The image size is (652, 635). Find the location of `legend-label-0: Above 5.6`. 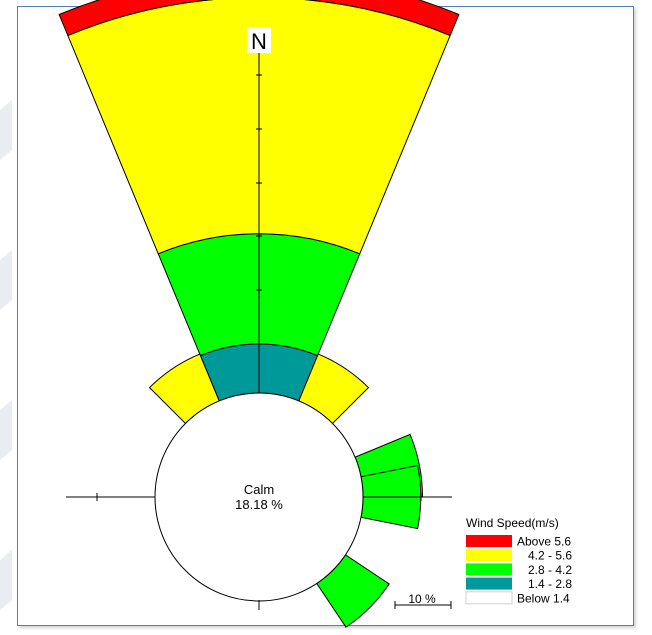

legend-label-0: Above 5.6 is located at coordinates (544, 542).